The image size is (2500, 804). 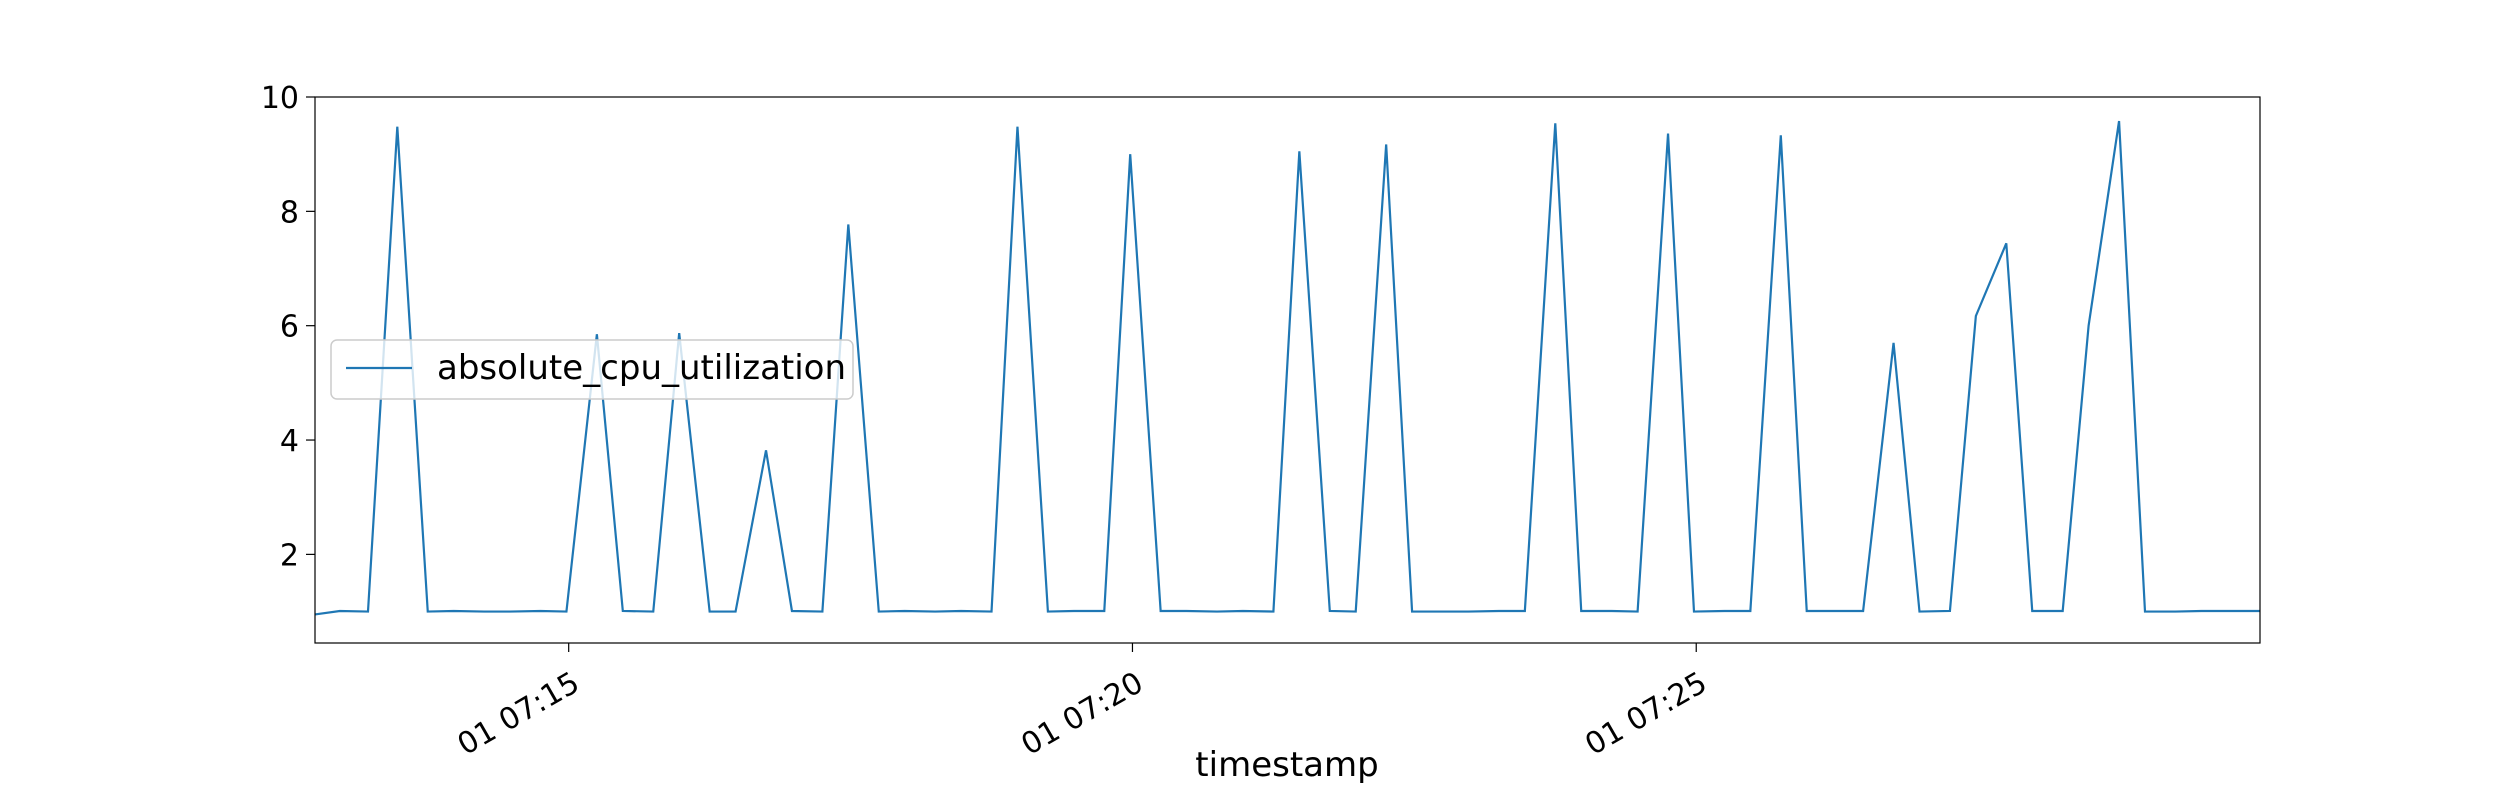 What do you see at coordinates (1286, 765) in the screenshot?
I see `x-axis-label: timestamp` at bounding box center [1286, 765].